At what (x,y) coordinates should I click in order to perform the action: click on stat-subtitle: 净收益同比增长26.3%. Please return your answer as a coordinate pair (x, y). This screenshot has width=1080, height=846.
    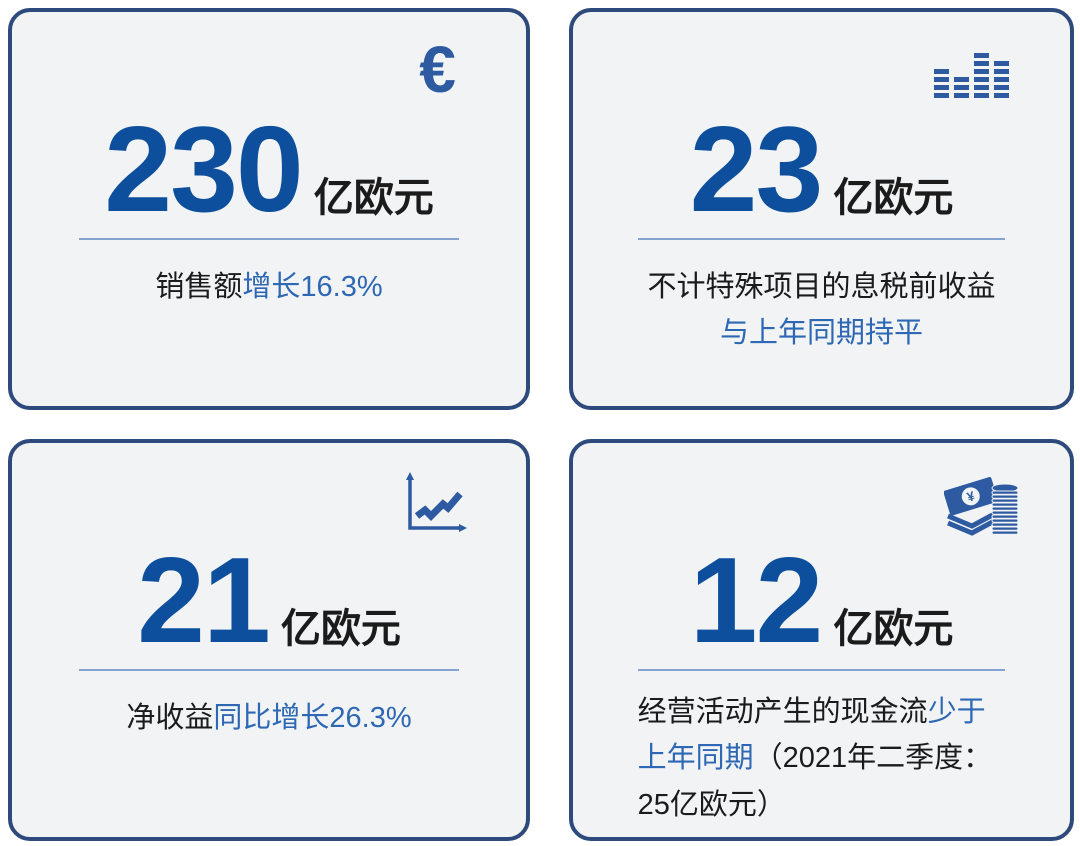
    Looking at the image, I should click on (268, 718).